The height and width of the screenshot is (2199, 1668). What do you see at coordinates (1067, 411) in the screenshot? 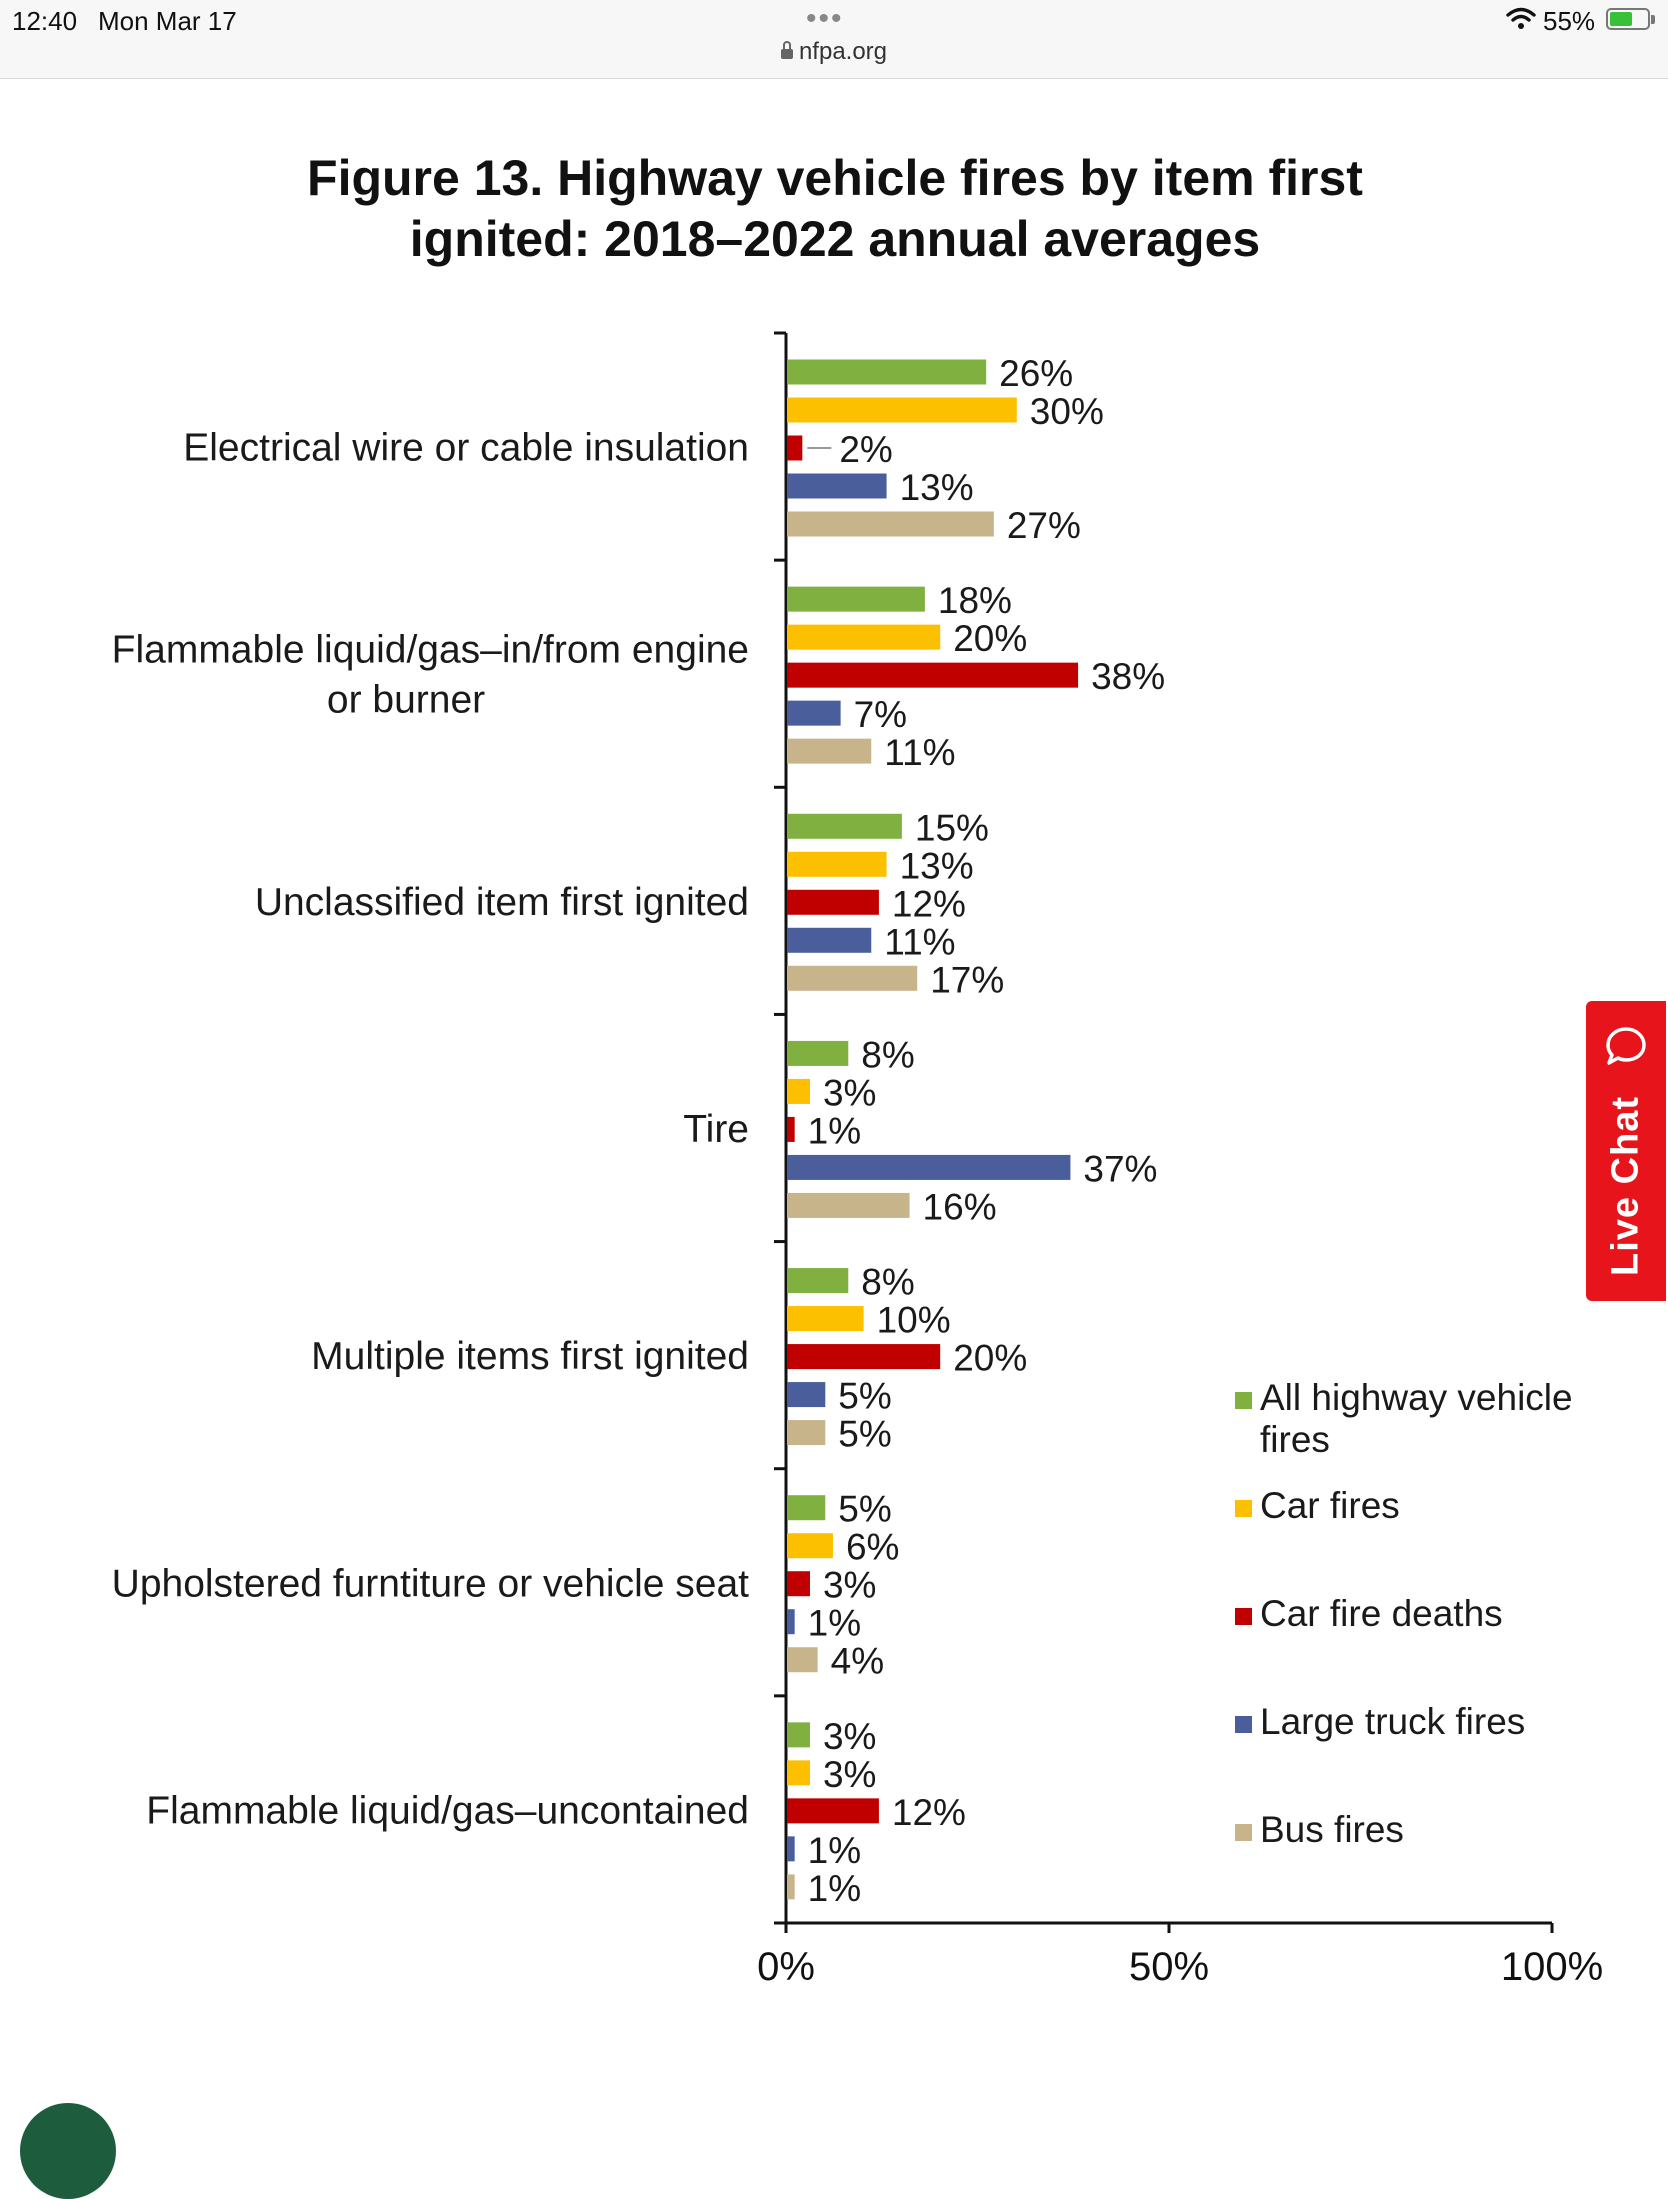
I see `value-label: 30%` at bounding box center [1067, 411].